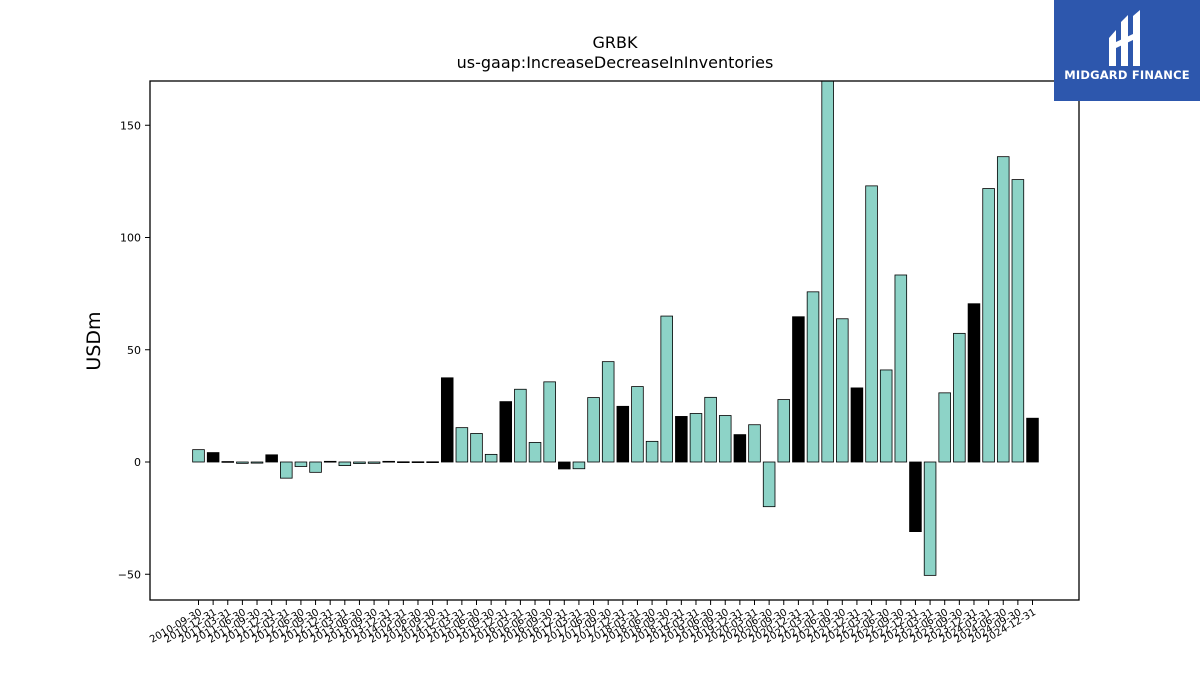 Image resolution: width=1200 pixels, height=675 pixels. What do you see at coordinates (130, 125) in the screenshot?
I see `y-tick-label: 150` at bounding box center [130, 125].